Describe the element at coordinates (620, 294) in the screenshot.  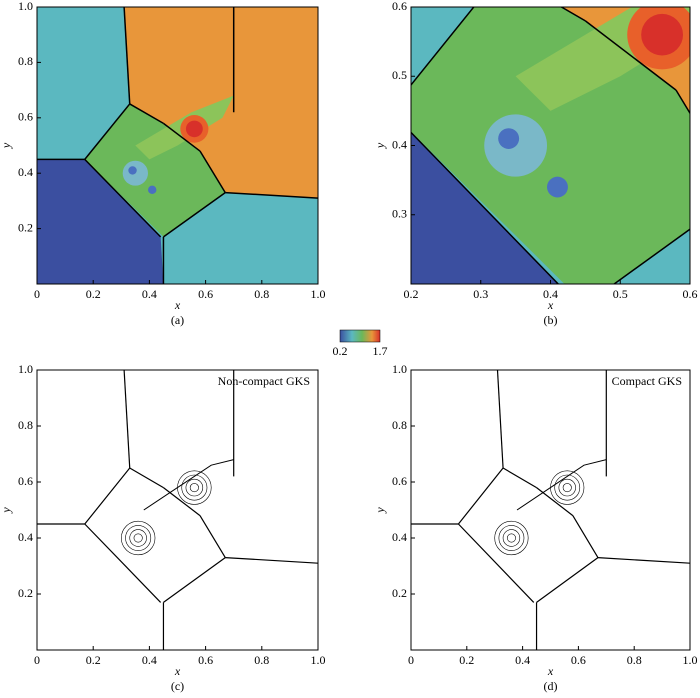
I see `x-tick-label: 0.5` at that location.